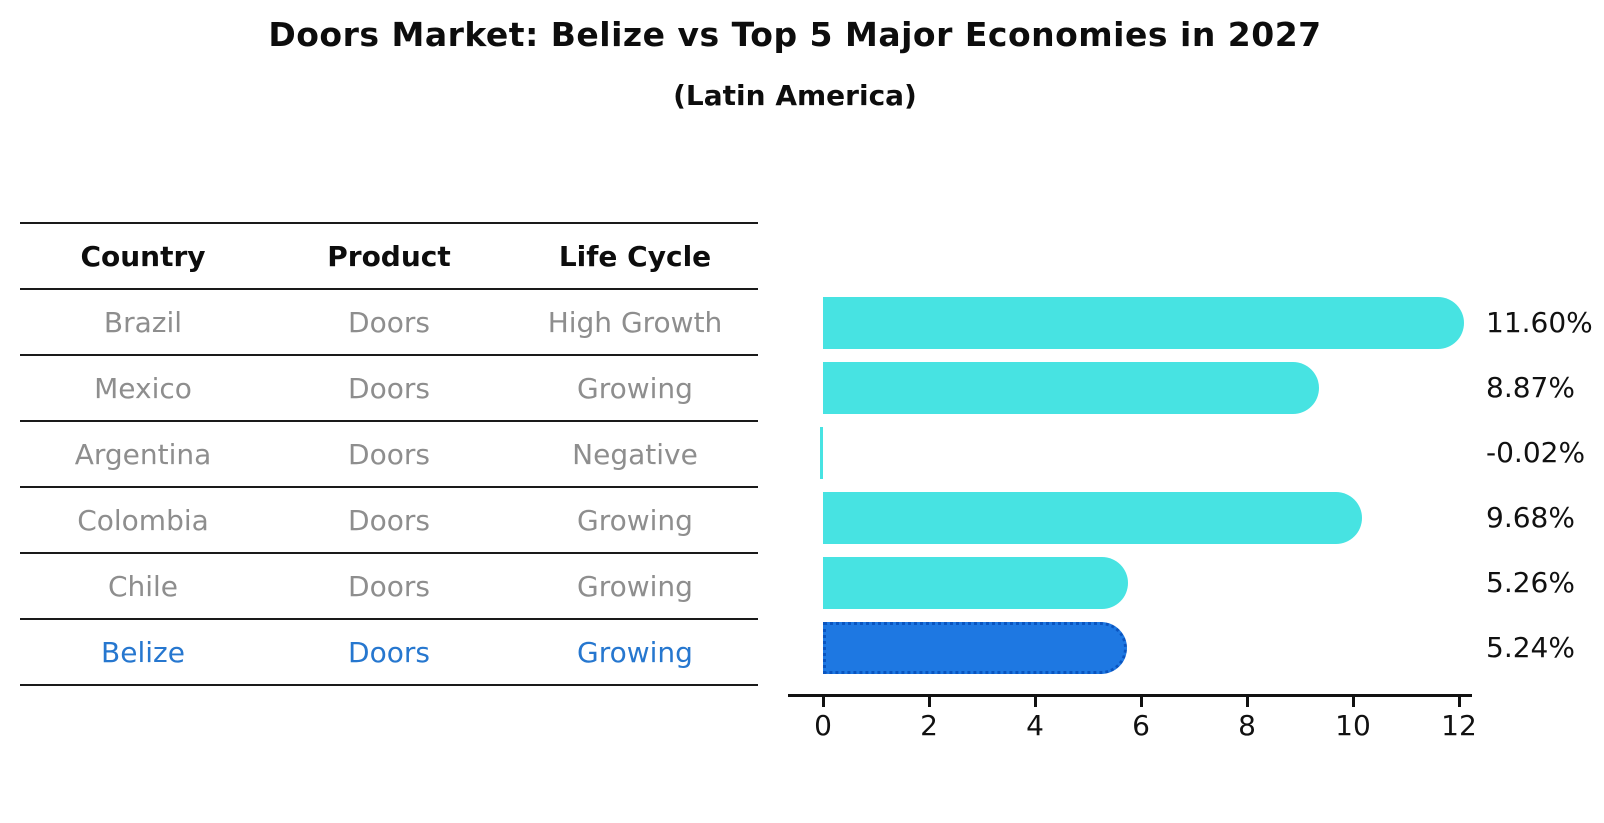  I want to click on bar-belize, so click(975, 648).